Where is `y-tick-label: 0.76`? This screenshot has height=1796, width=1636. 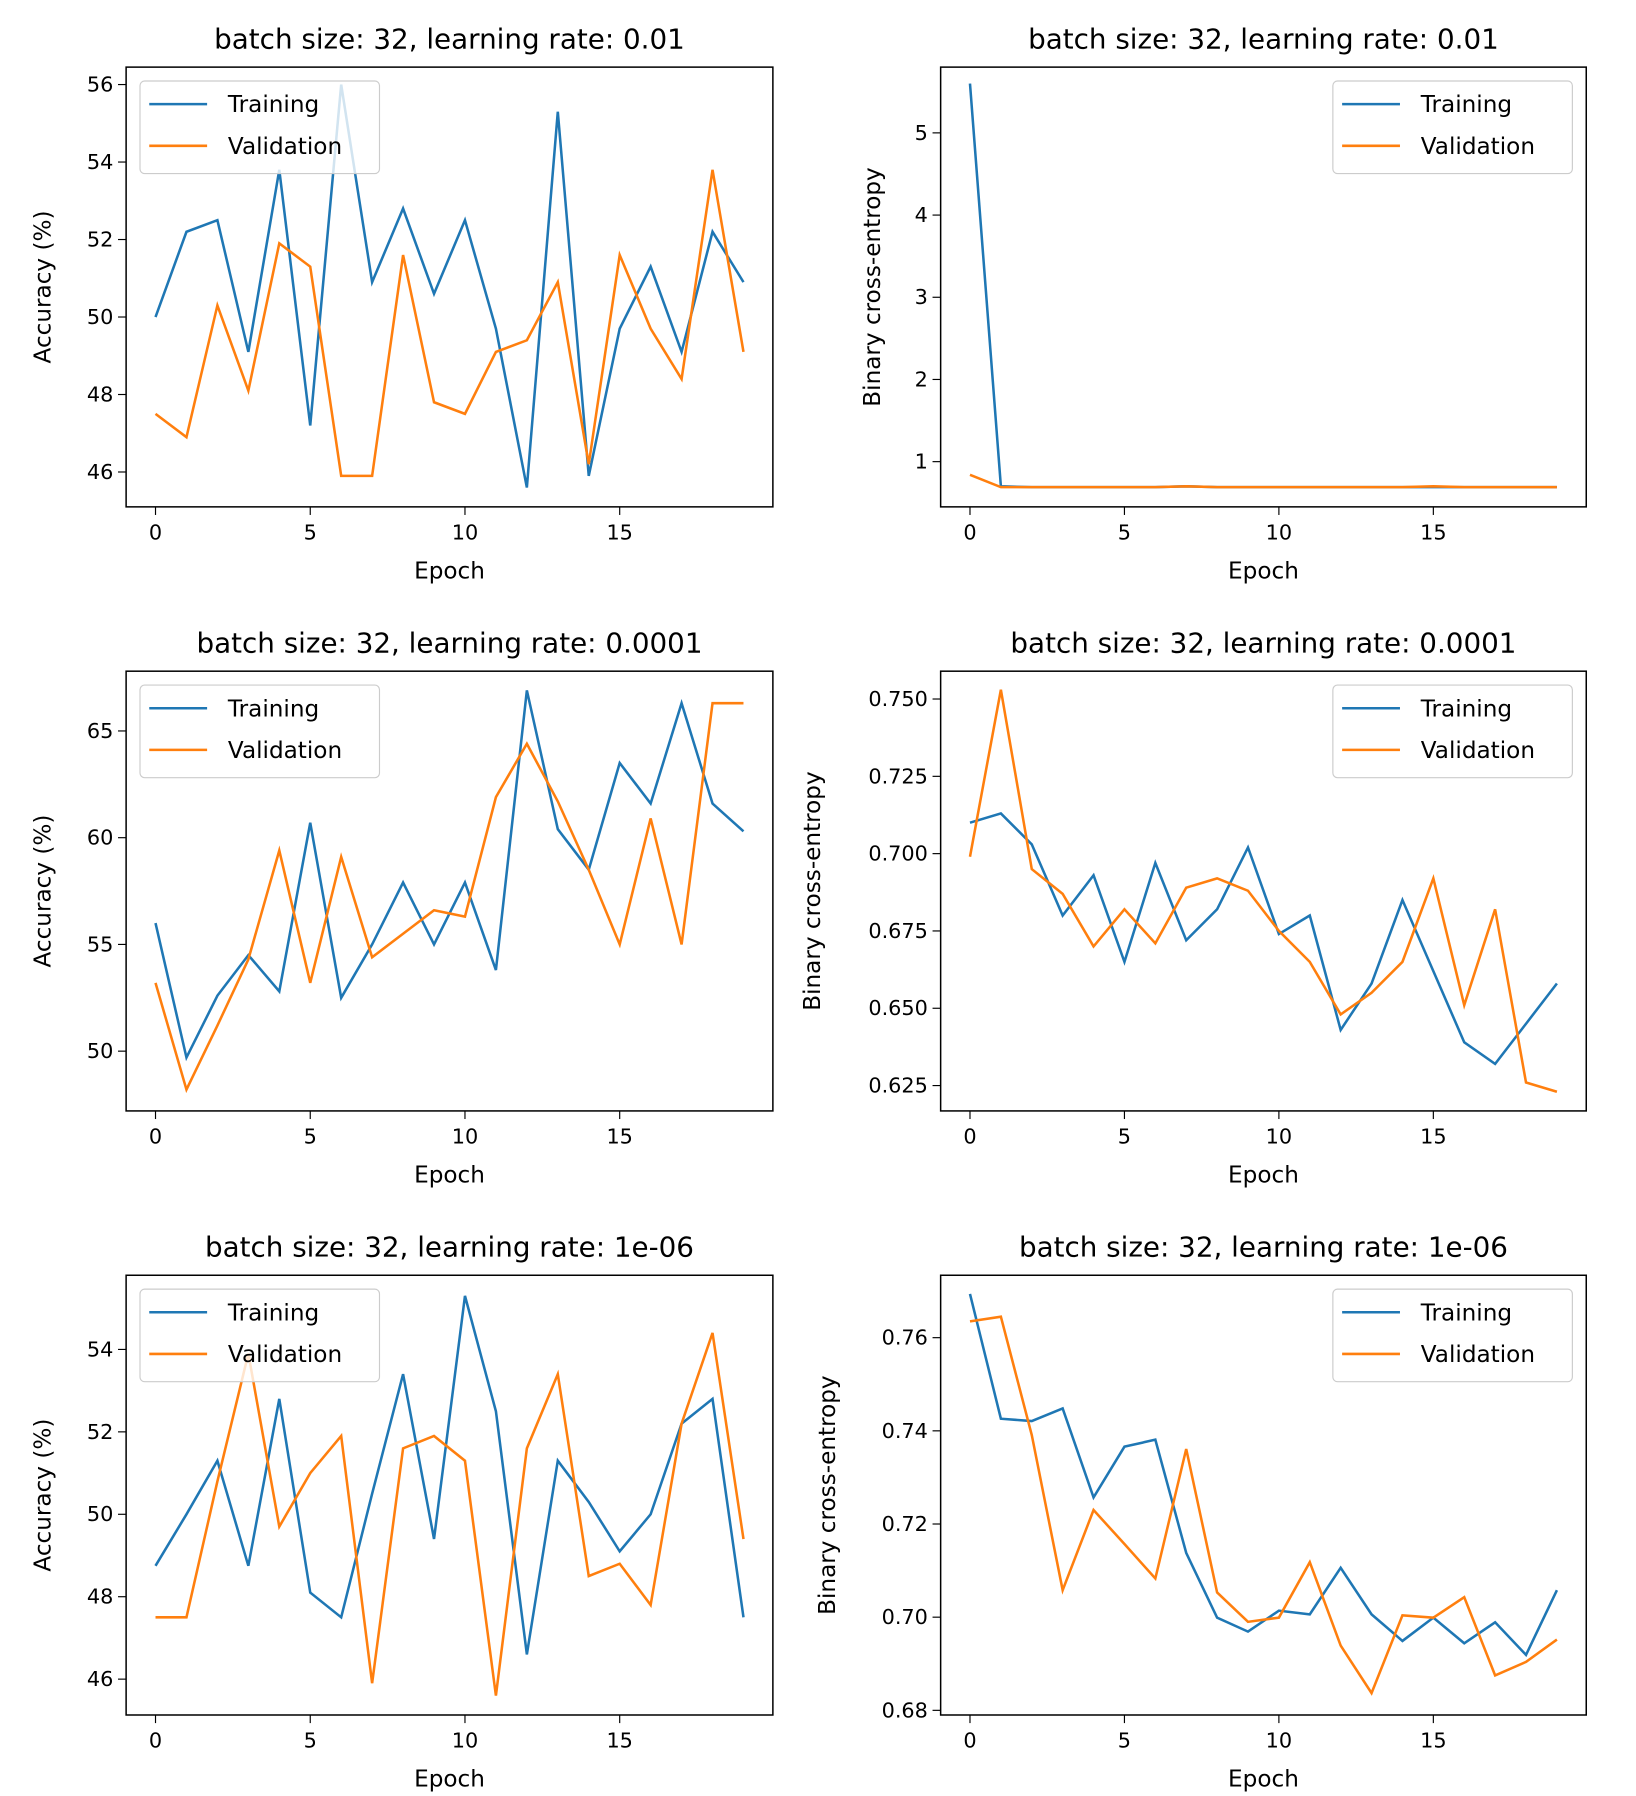 y-tick-label: 0.76 is located at coordinates (905, 1338).